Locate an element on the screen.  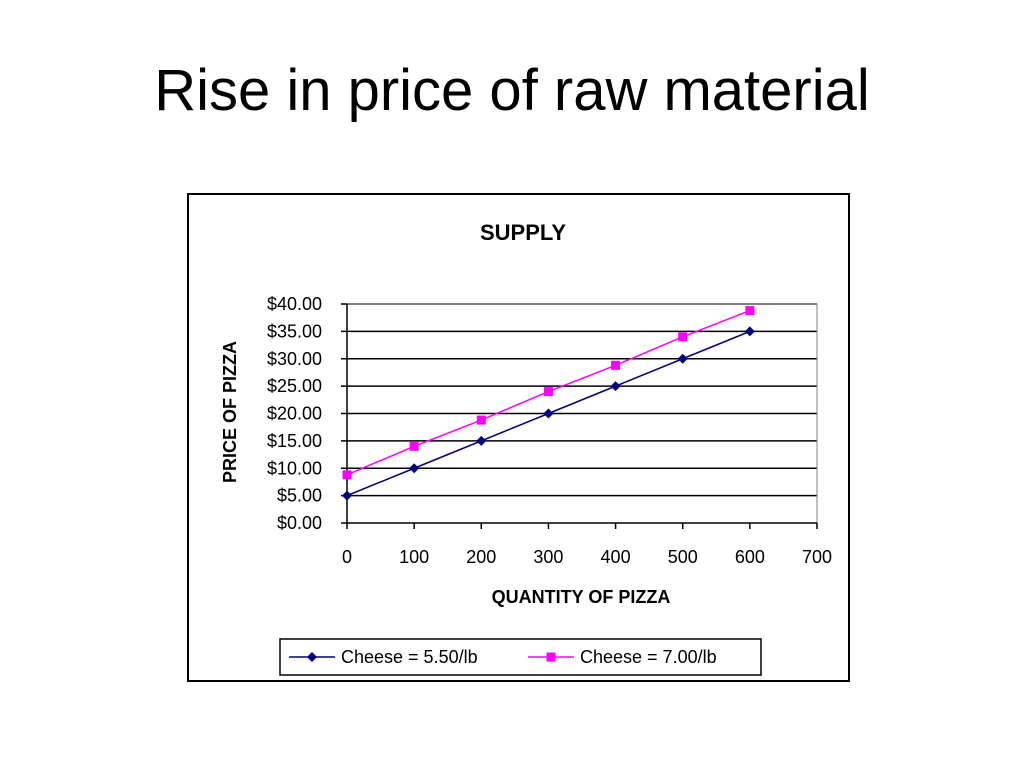
x-tick-label: 100 is located at coordinates (414, 557).